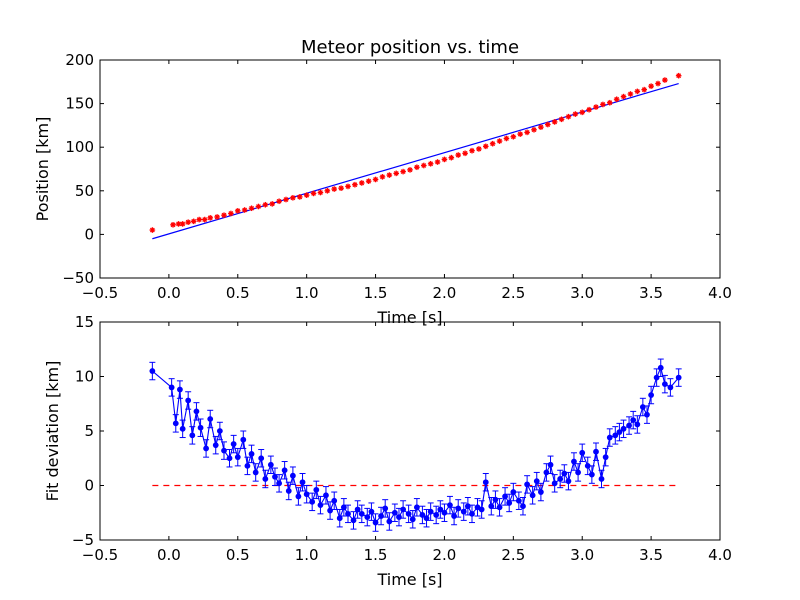 This screenshot has width=800, height=600. What do you see at coordinates (513, 555) in the screenshot?
I see `deviation-x-tick-label: 2.5` at bounding box center [513, 555].